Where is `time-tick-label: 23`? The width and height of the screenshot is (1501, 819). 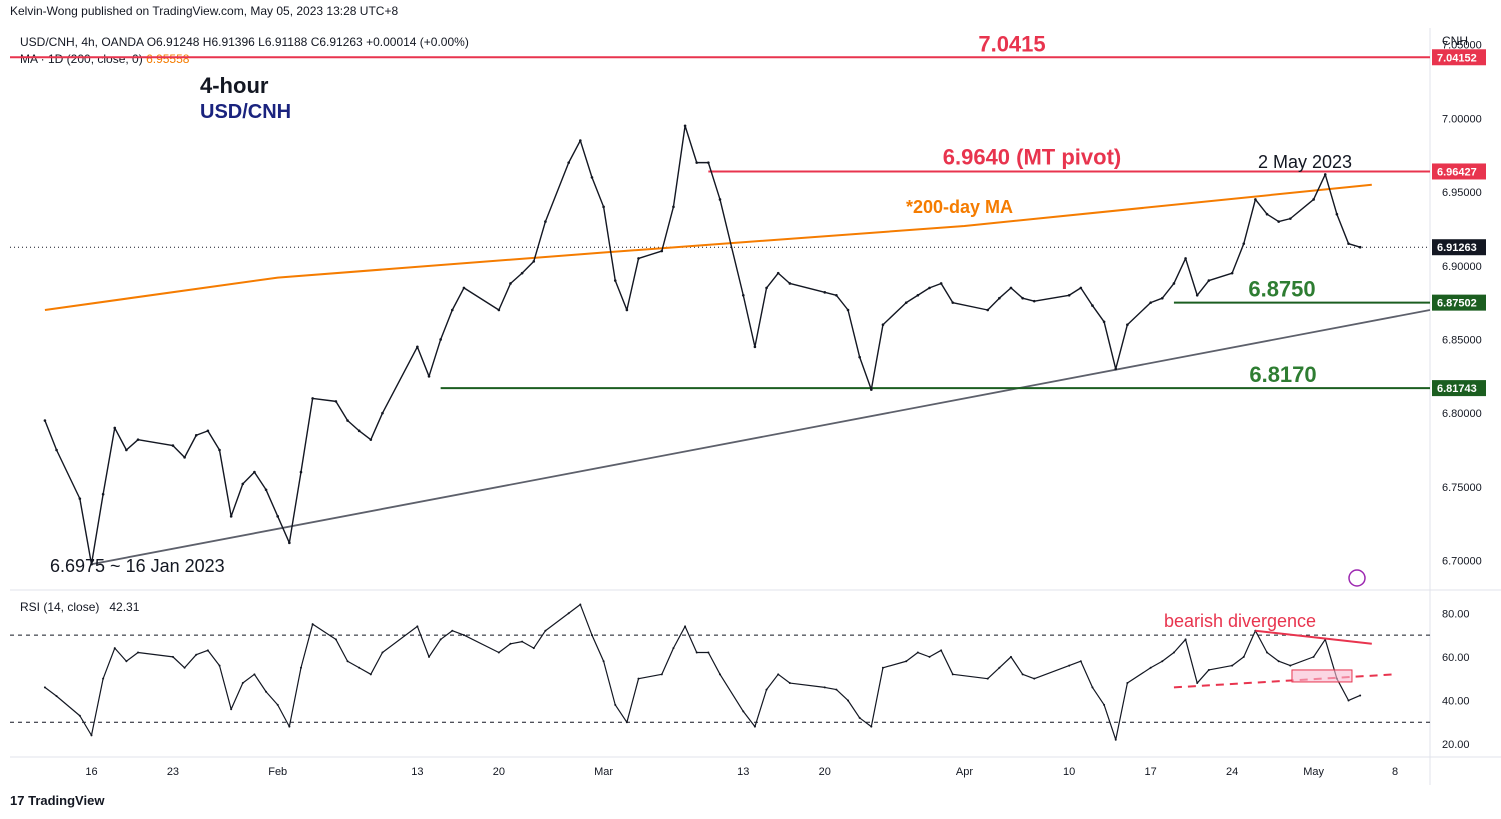 time-tick-label: 23 is located at coordinates (173, 772).